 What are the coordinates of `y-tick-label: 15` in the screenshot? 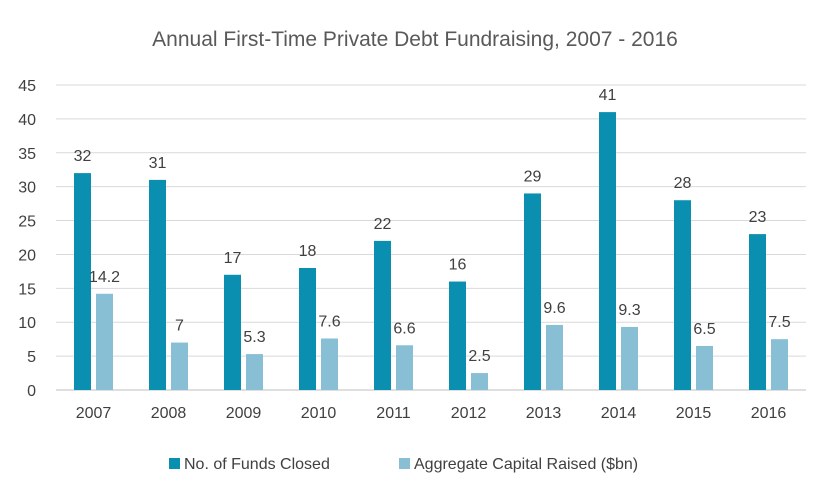 It's located at (27, 289).